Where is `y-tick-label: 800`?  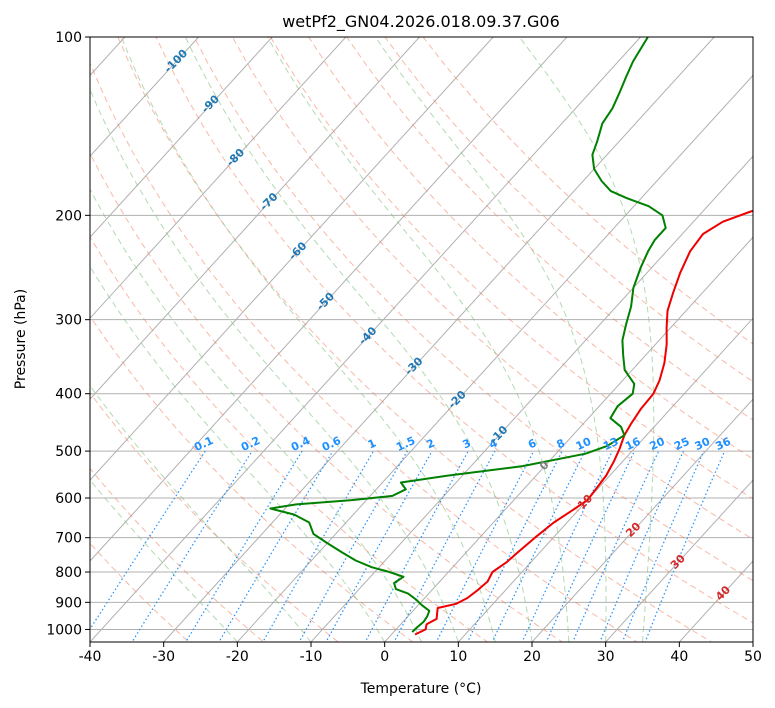
y-tick-label: 800 is located at coordinates (68, 573).